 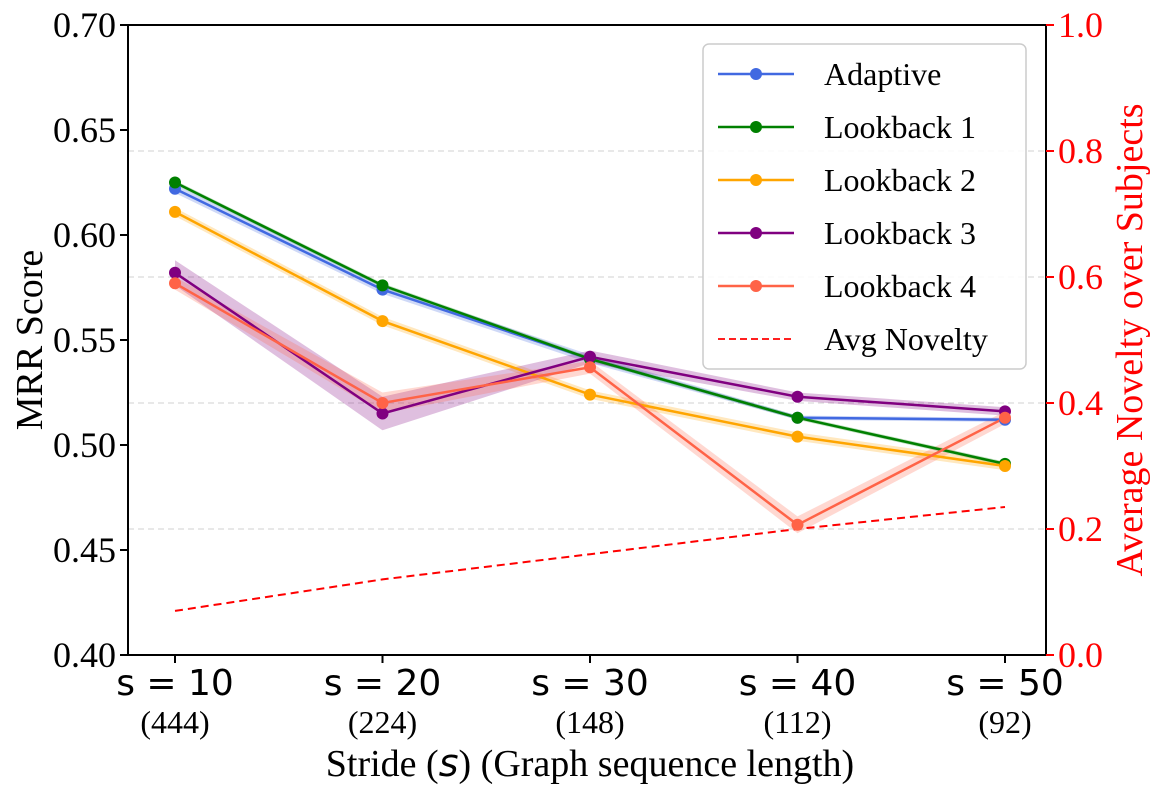 I want to click on y-tick-label: 0.55, so click(x=84, y=340).